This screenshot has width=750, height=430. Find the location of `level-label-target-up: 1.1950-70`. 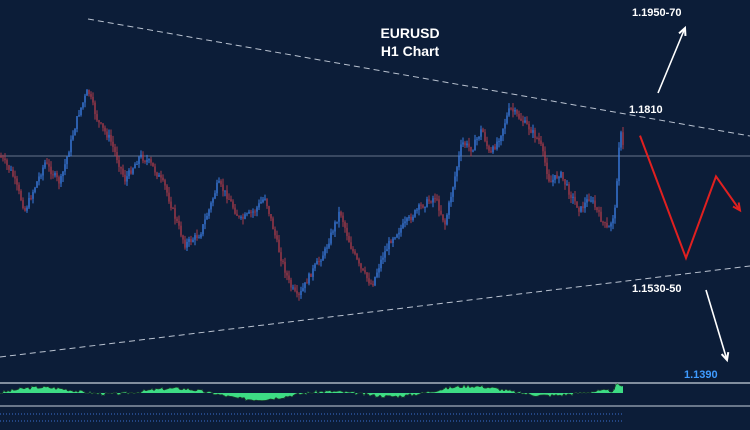

level-label-target-up: 1.1950-70 is located at coordinates (657, 13).